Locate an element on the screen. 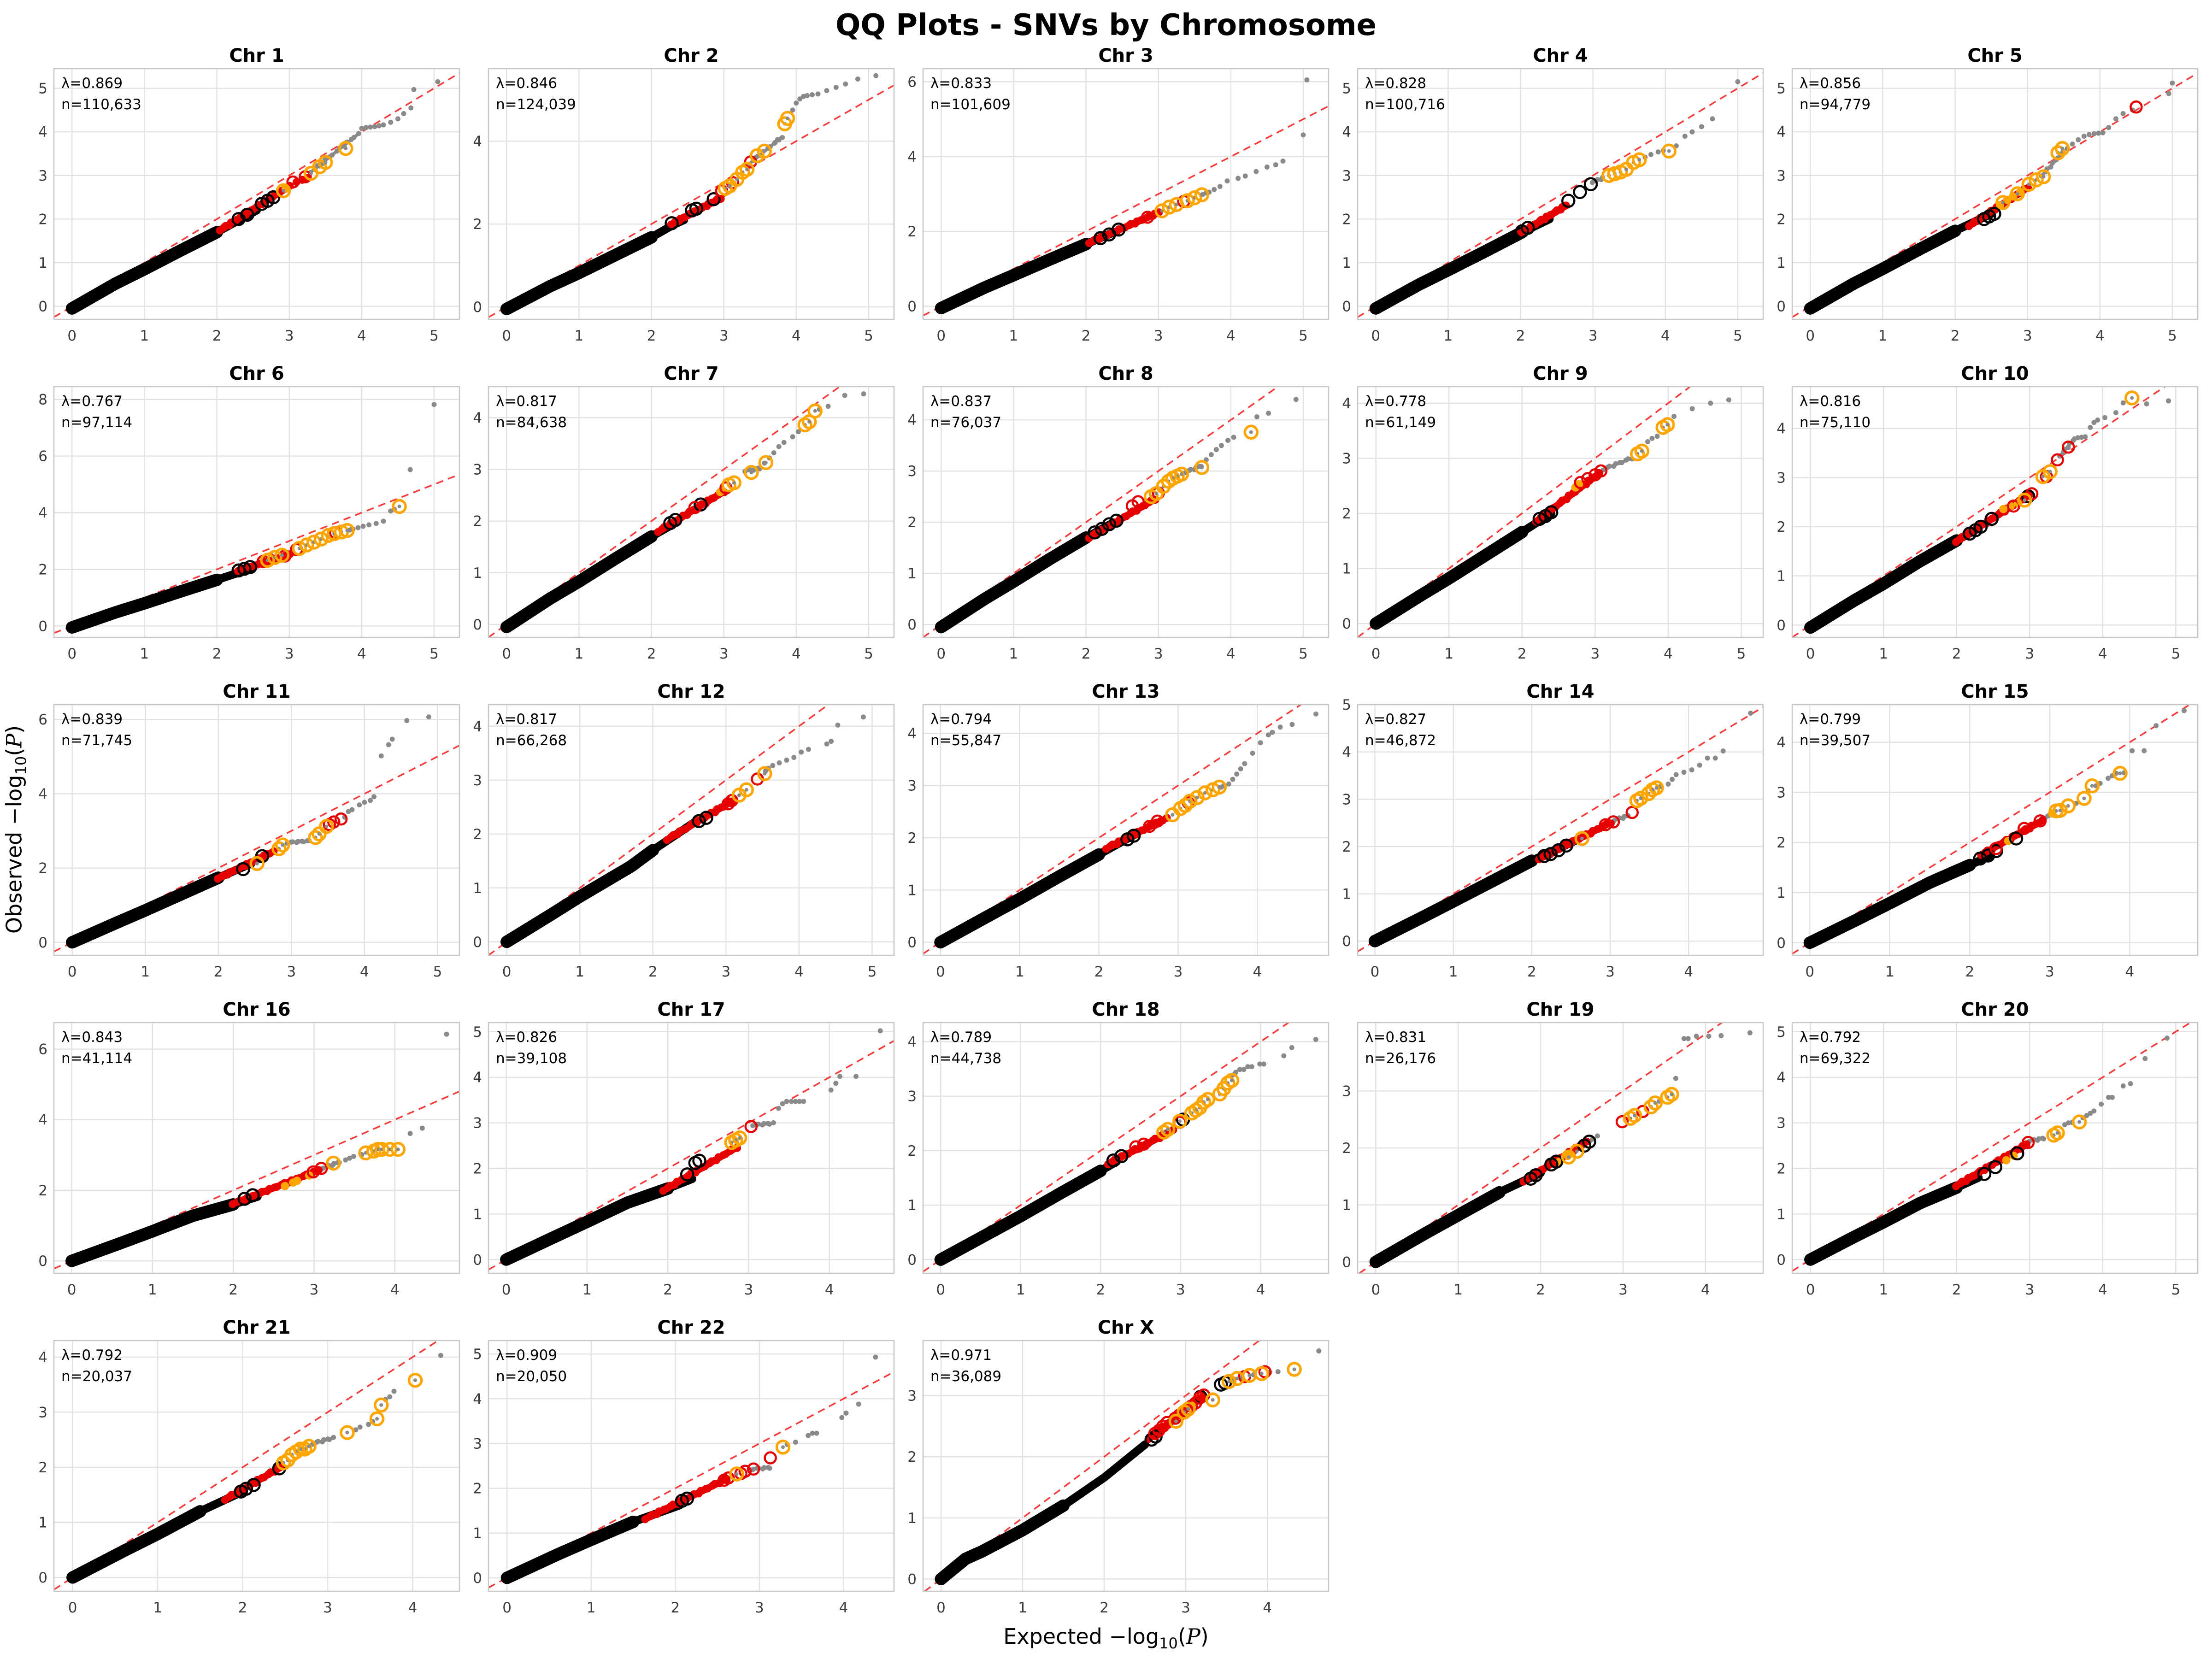 The image size is (2212, 1659). black-ring-markers is located at coordinates (1999, 515).